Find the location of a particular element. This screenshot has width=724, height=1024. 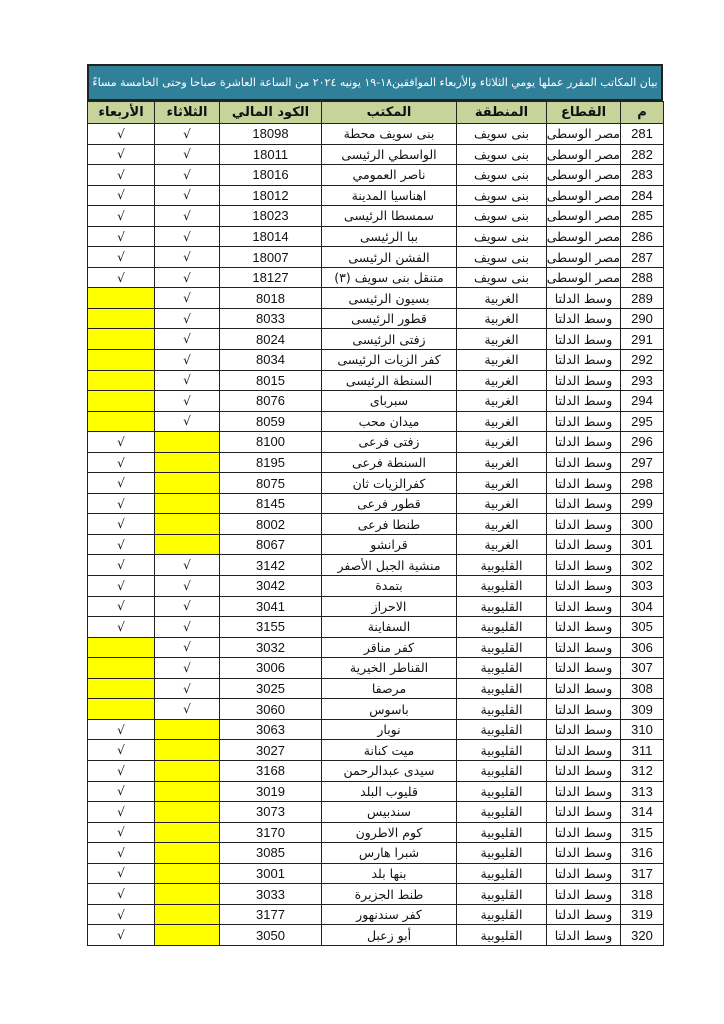

financial-code-cell: 3060 is located at coordinates (270, 709).